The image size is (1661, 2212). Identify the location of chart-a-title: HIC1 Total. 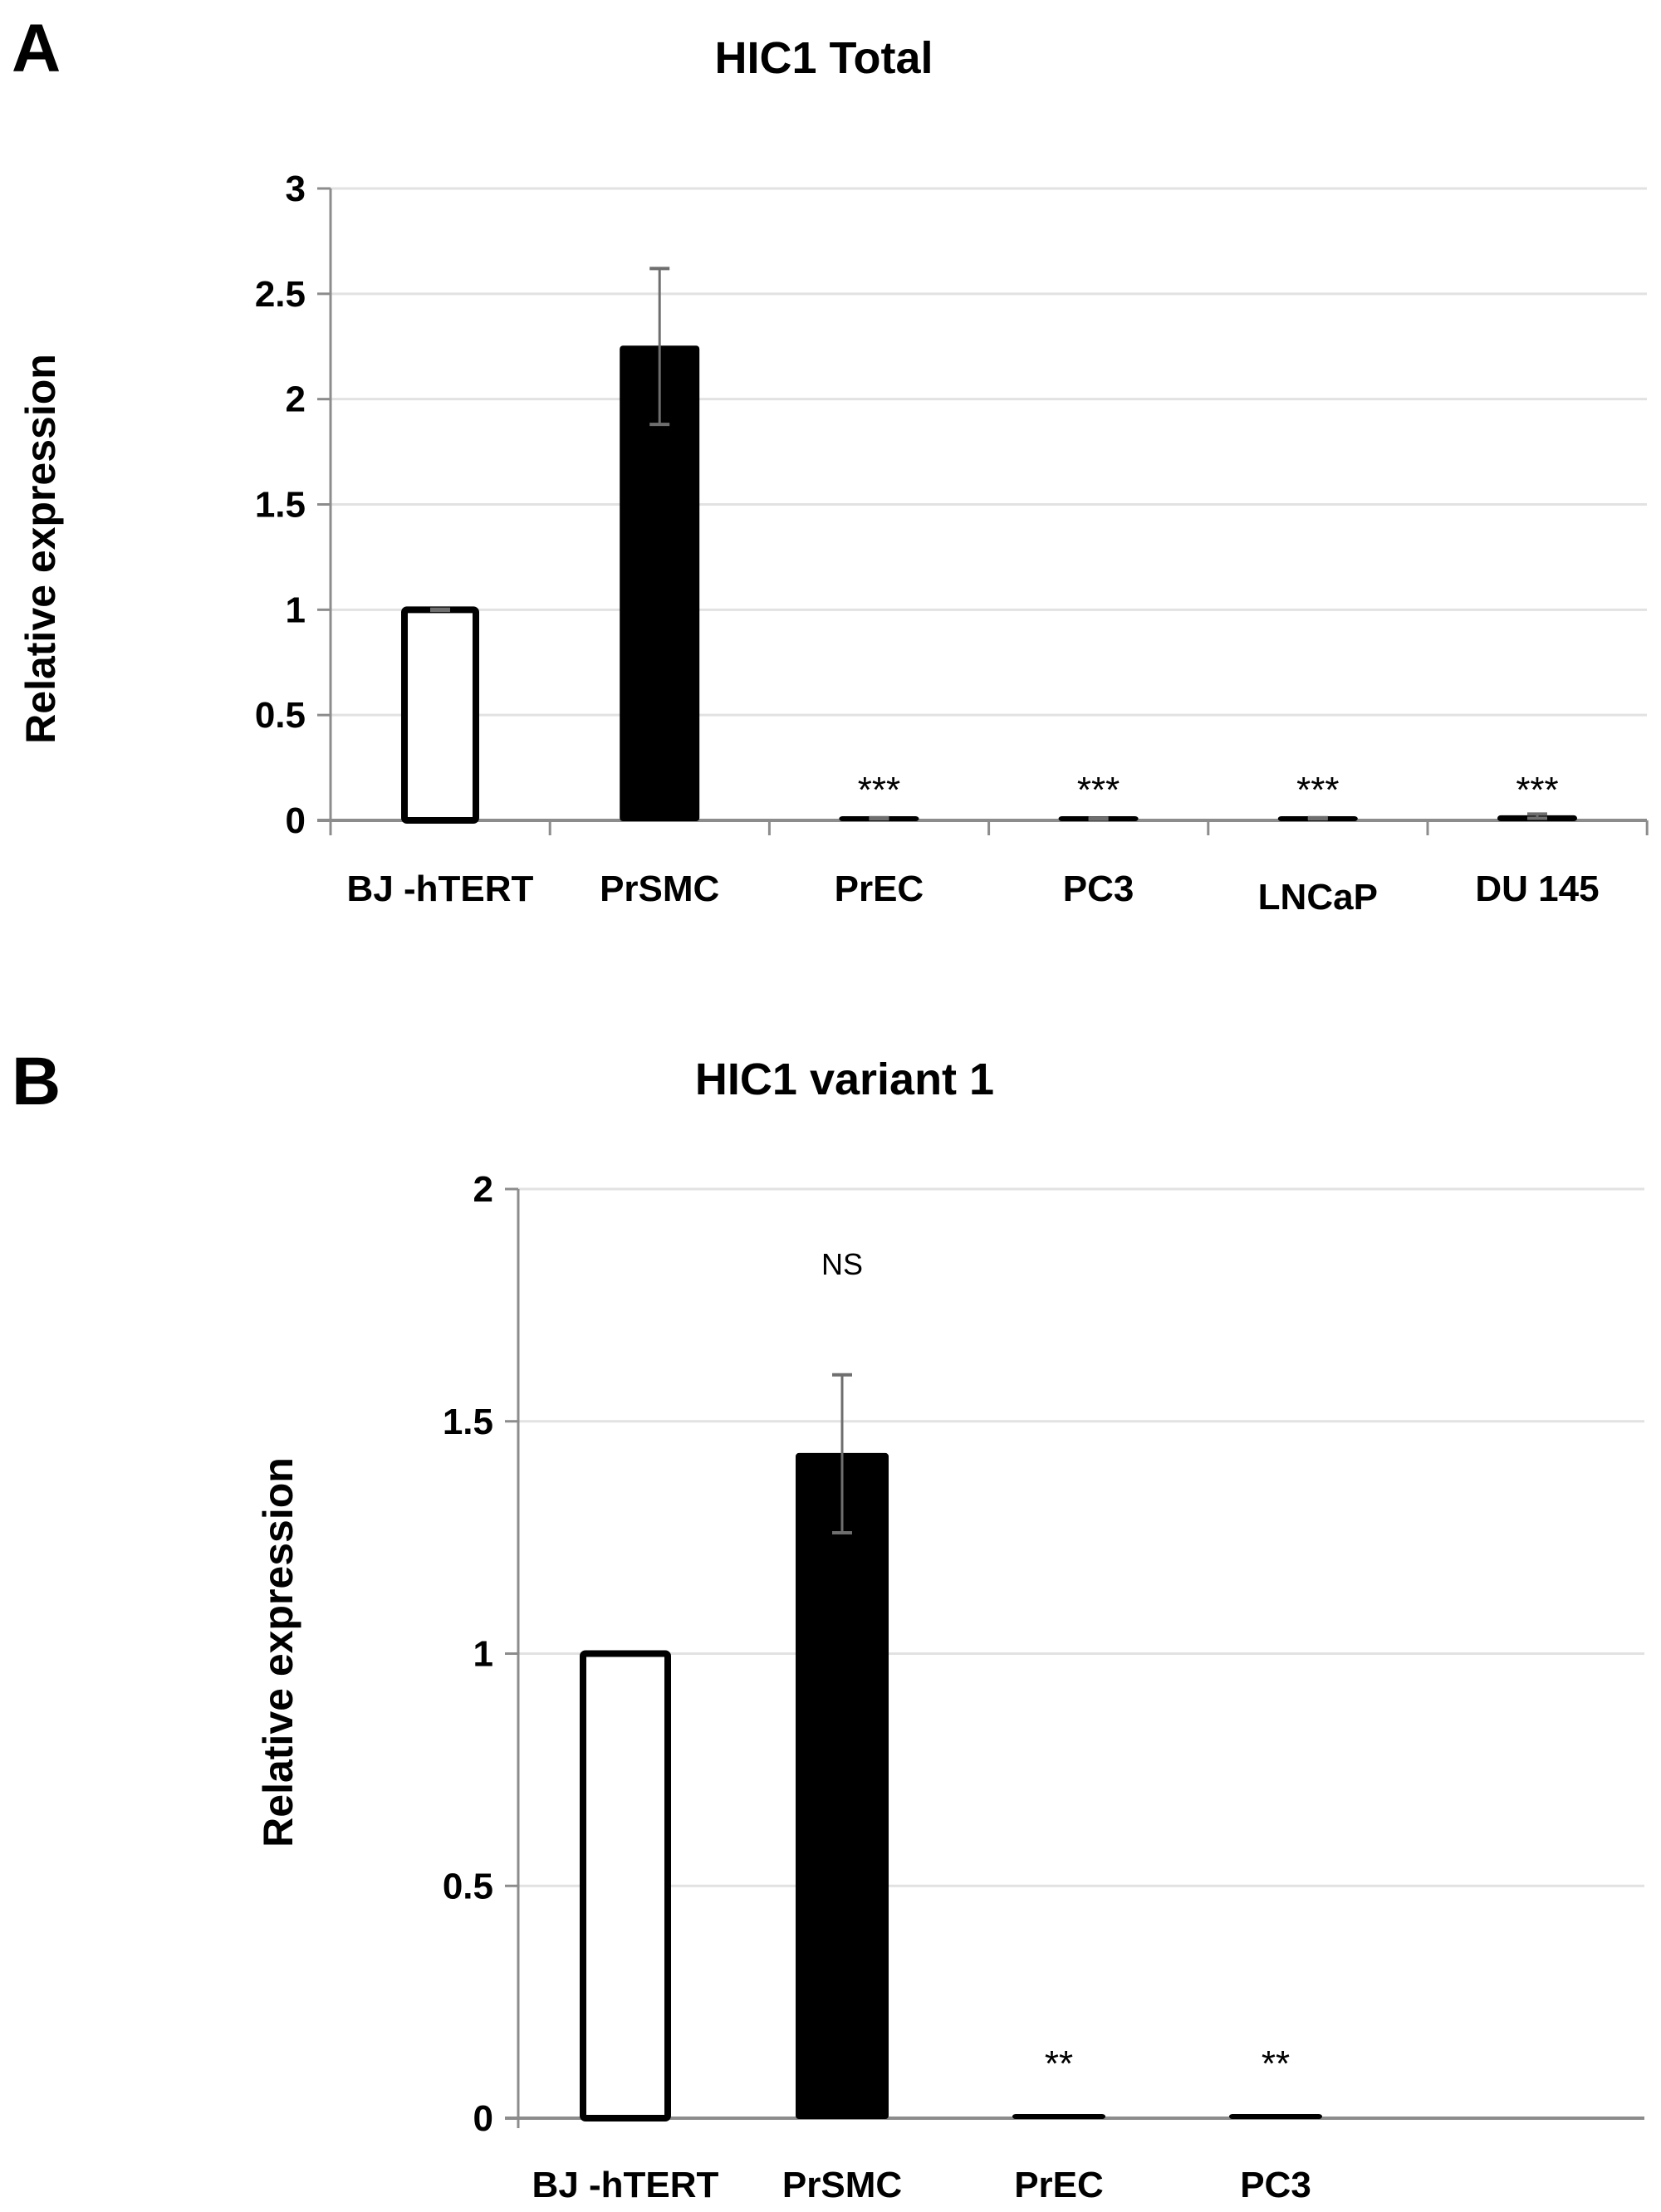
(824, 58).